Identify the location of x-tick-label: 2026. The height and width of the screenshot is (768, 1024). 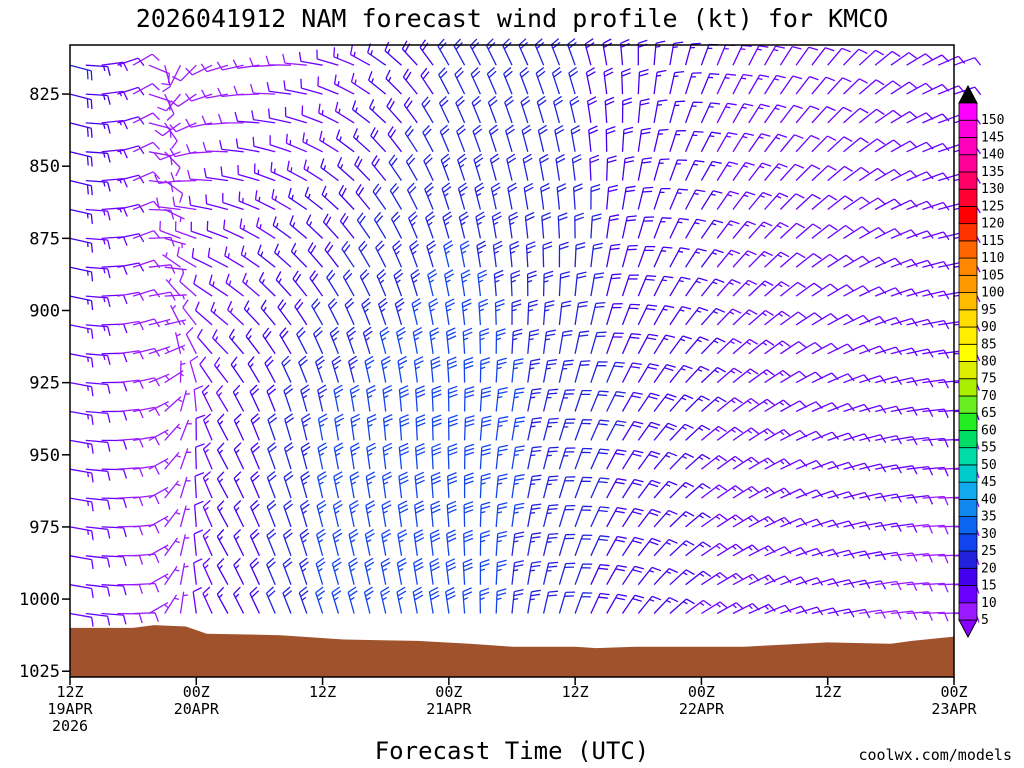
(70, 726).